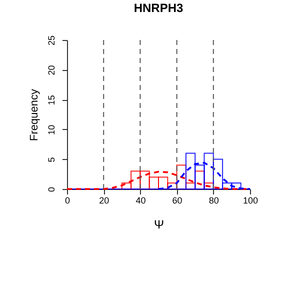  What do you see at coordinates (67, 201) in the screenshot?
I see `x-tick-label: 0` at bounding box center [67, 201].